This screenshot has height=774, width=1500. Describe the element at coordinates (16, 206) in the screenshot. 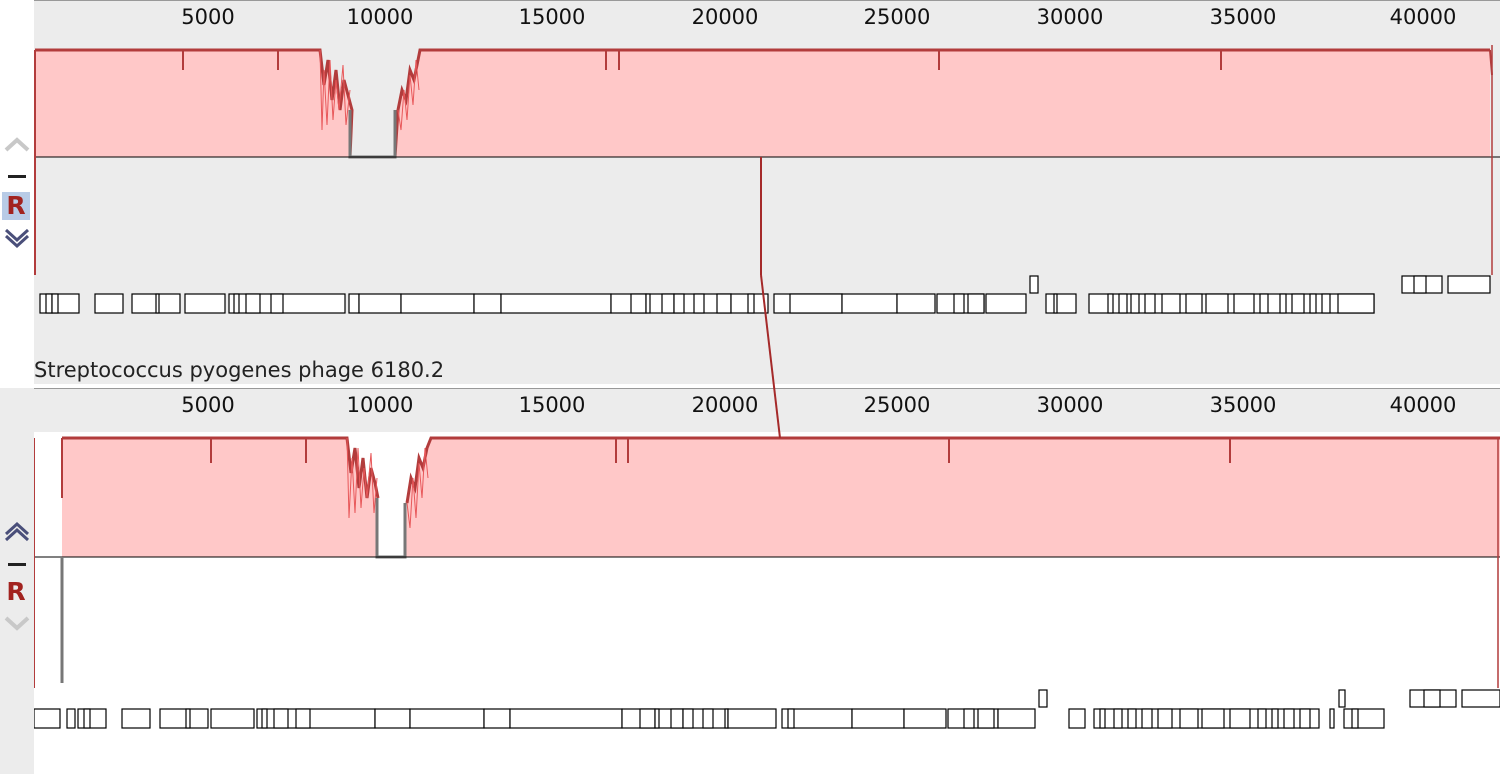

I see `reverse-button-1: R` at that location.